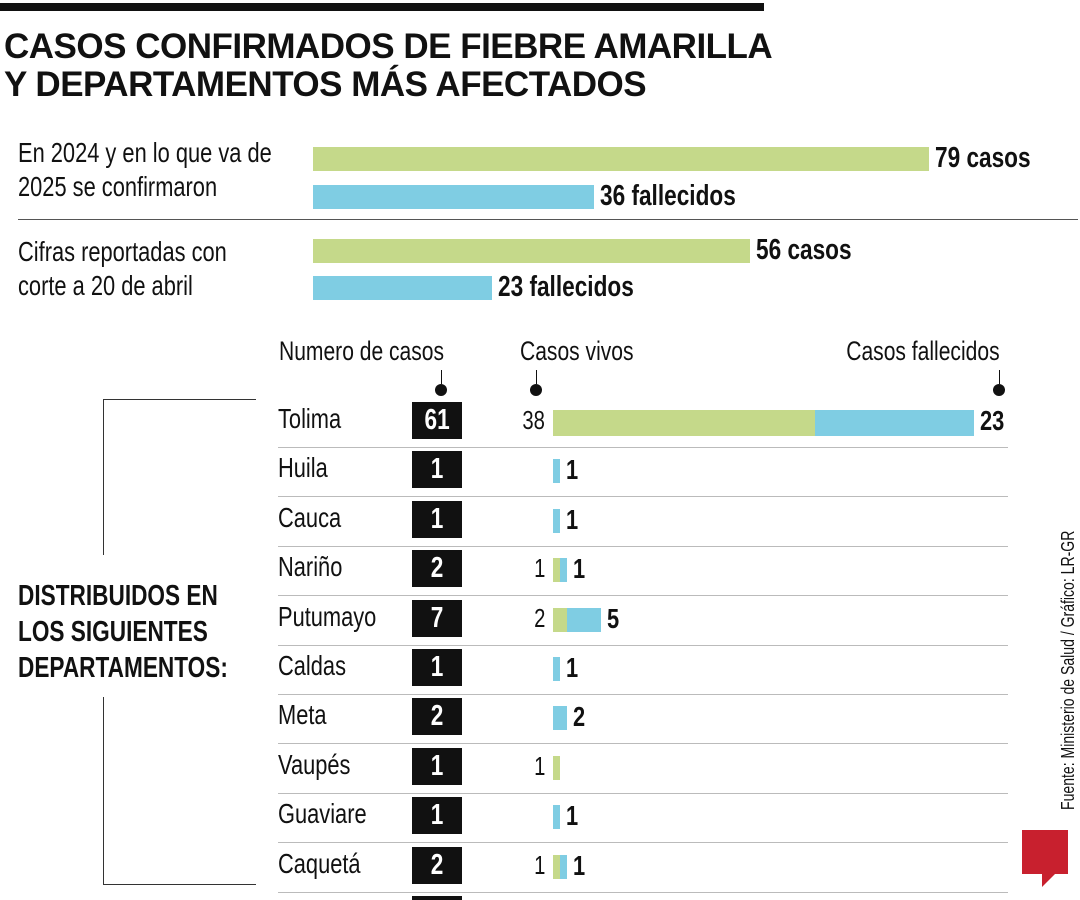 The width and height of the screenshot is (1080, 900). I want to click on department-name: Guaviare, so click(335, 814).